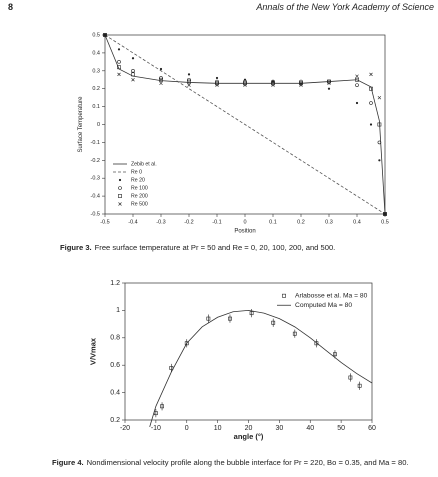 The height and width of the screenshot is (477, 438). What do you see at coordinates (95, 143) in the screenshot?
I see `y-tick-label: -0.1` at bounding box center [95, 143].